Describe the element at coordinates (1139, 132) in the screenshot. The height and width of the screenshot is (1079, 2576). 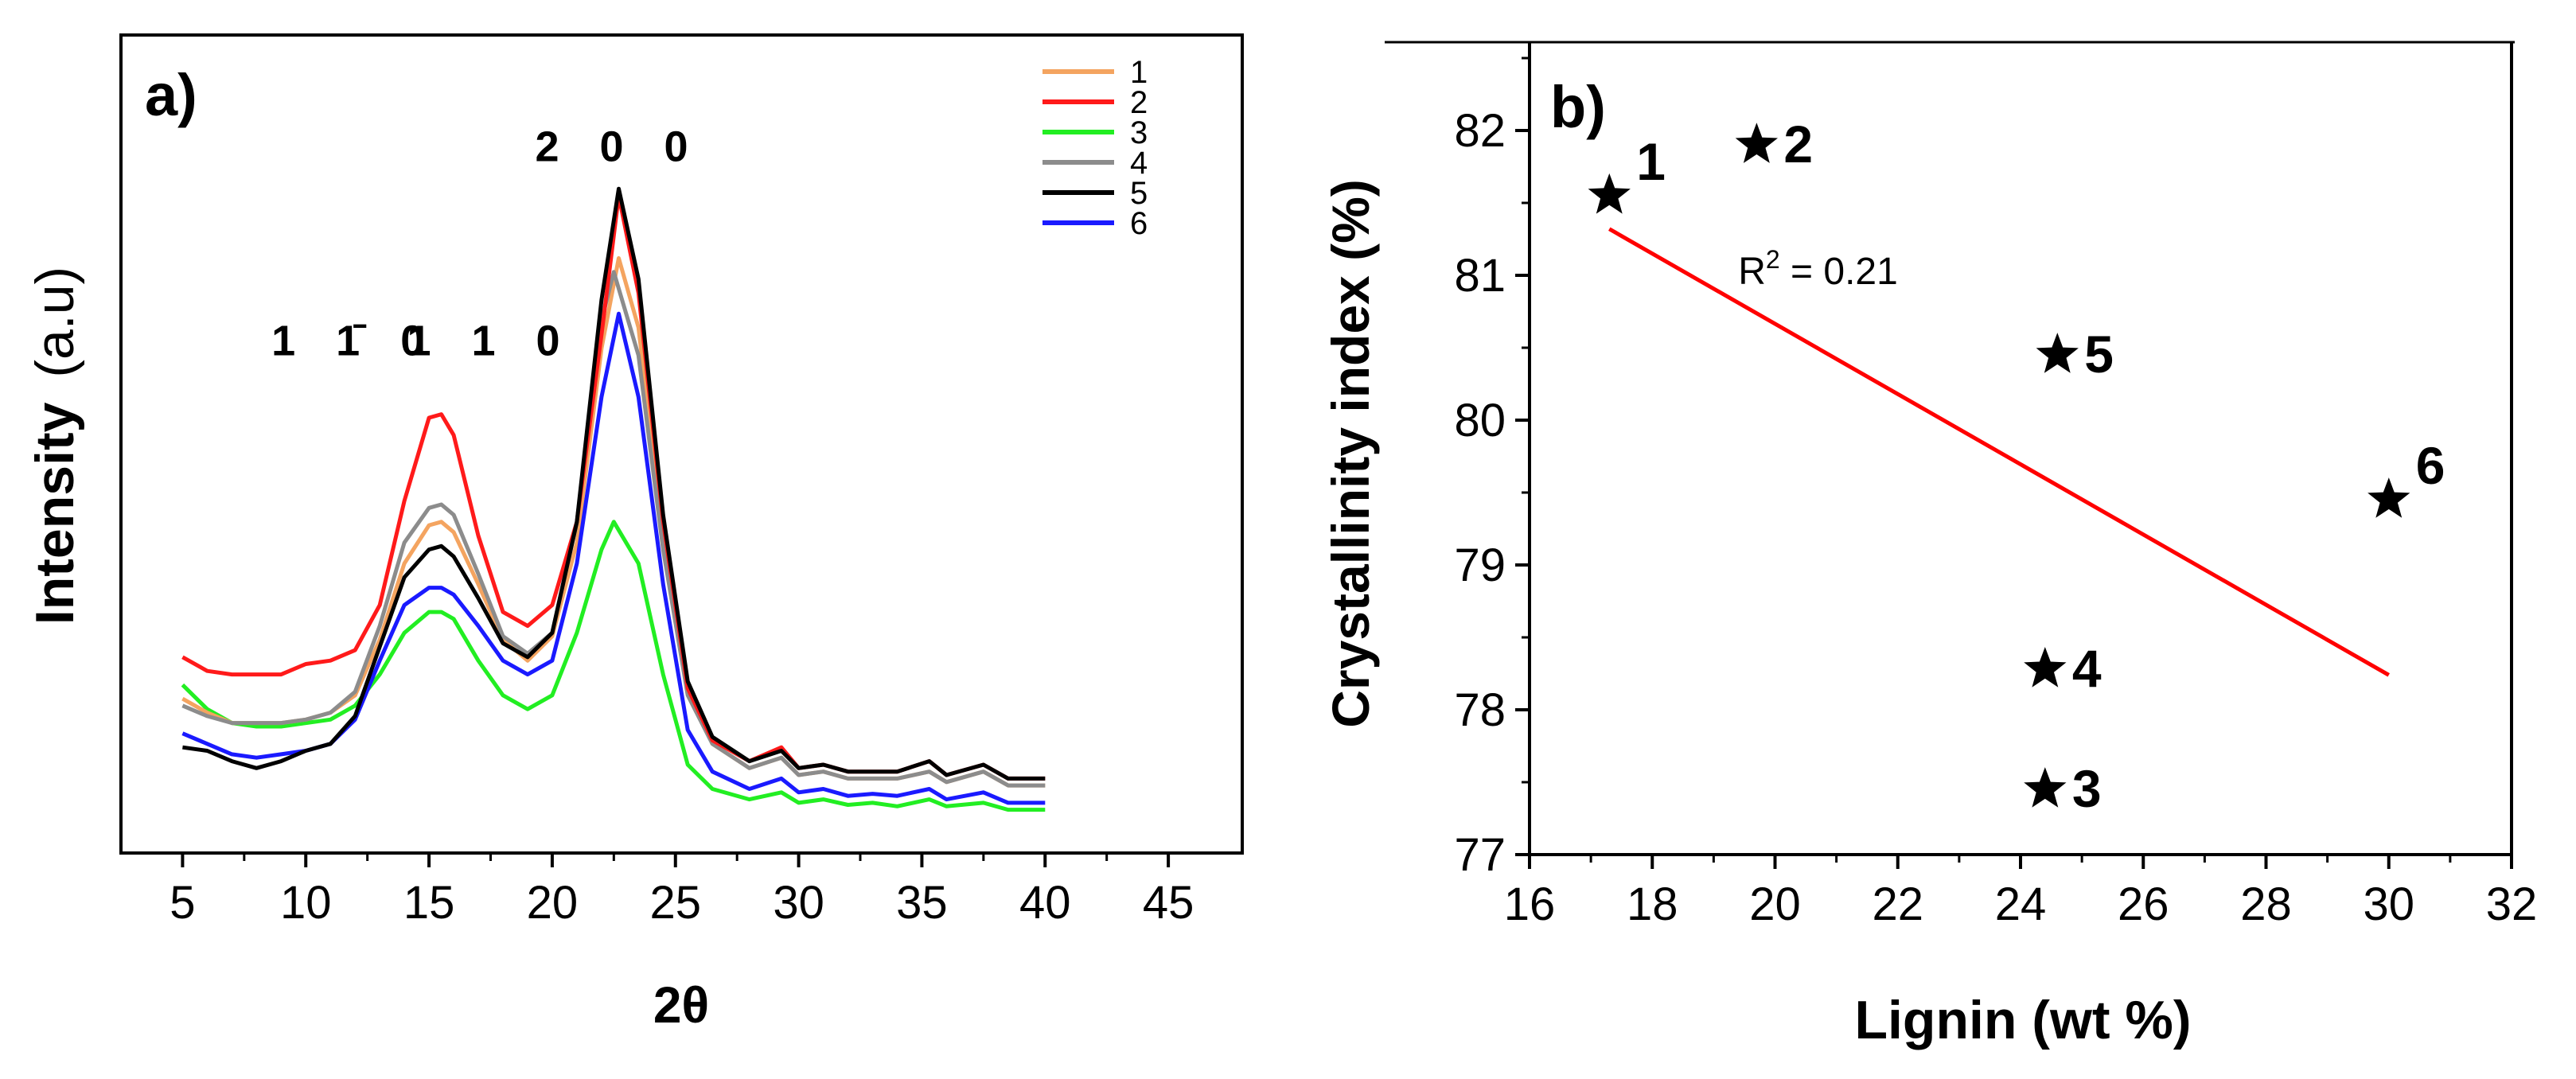
I see `legend-label-3: 3` at that location.